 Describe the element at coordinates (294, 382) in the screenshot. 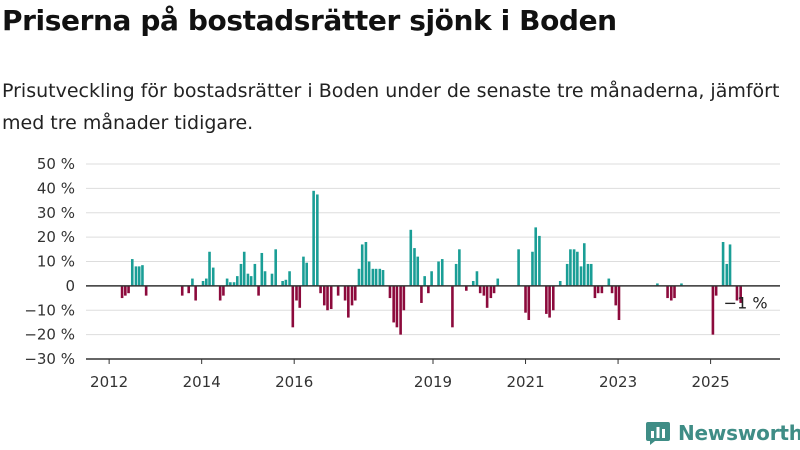

I see `x-tick-label: 2016` at that location.